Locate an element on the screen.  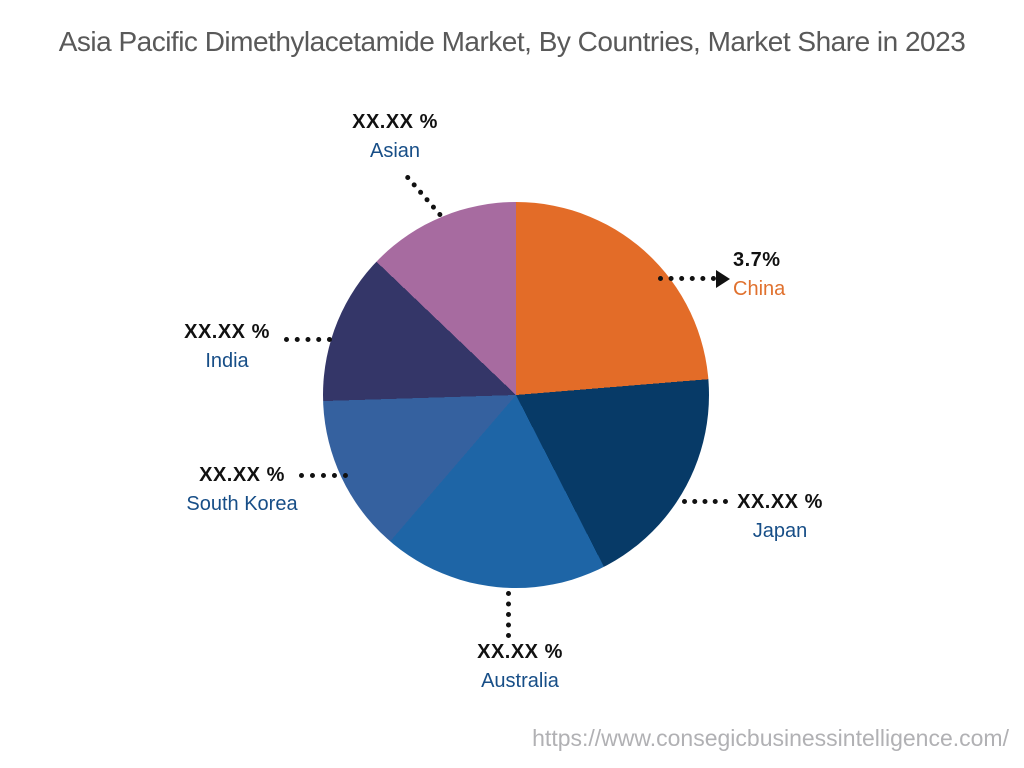
percent-value-japan: XX.XX % is located at coordinates (780, 502).